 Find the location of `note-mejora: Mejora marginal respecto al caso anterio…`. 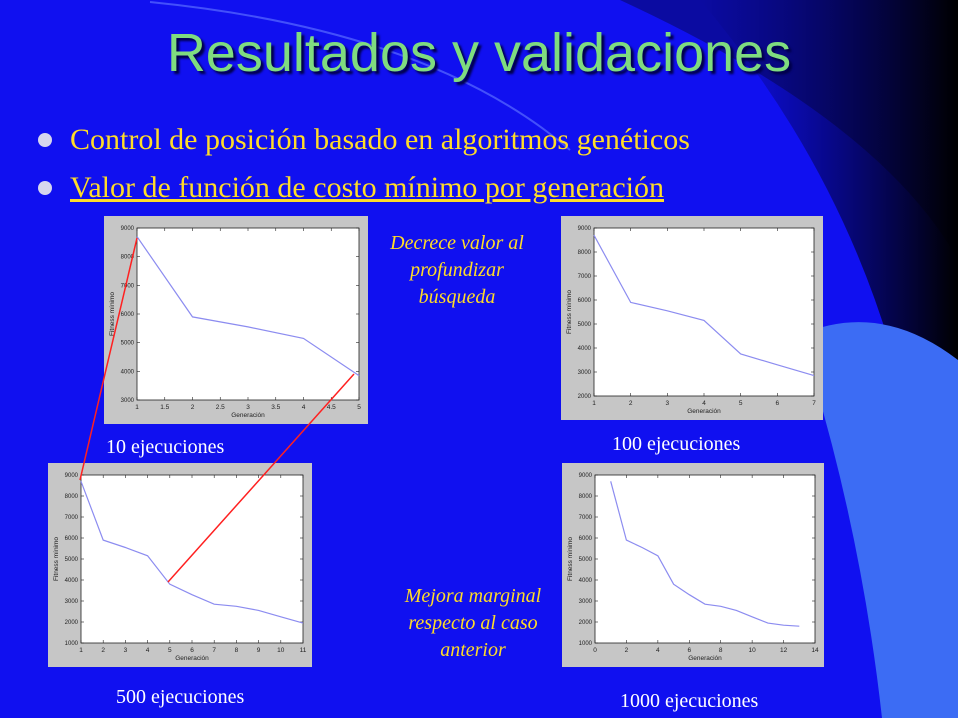

note-mejora: Mejora marginal respecto al caso anterio… is located at coordinates (473, 623).